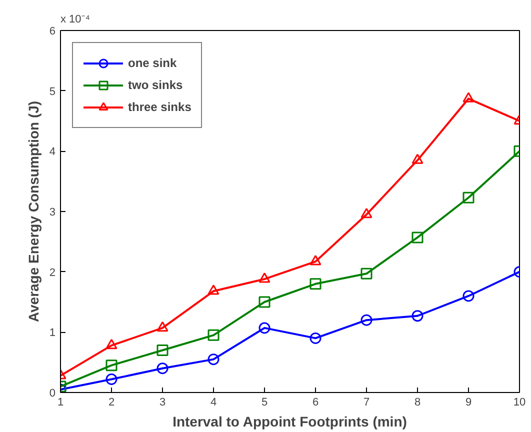  What do you see at coordinates (417, 402) in the screenshot?
I see `x-tick-label: 8` at bounding box center [417, 402].